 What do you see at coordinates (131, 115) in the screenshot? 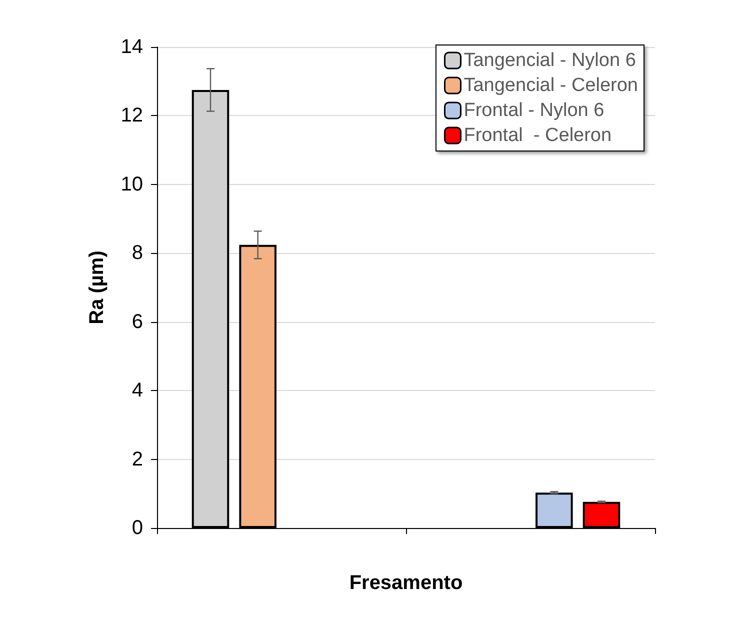
I see `y-tick-label: 12` at bounding box center [131, 115].